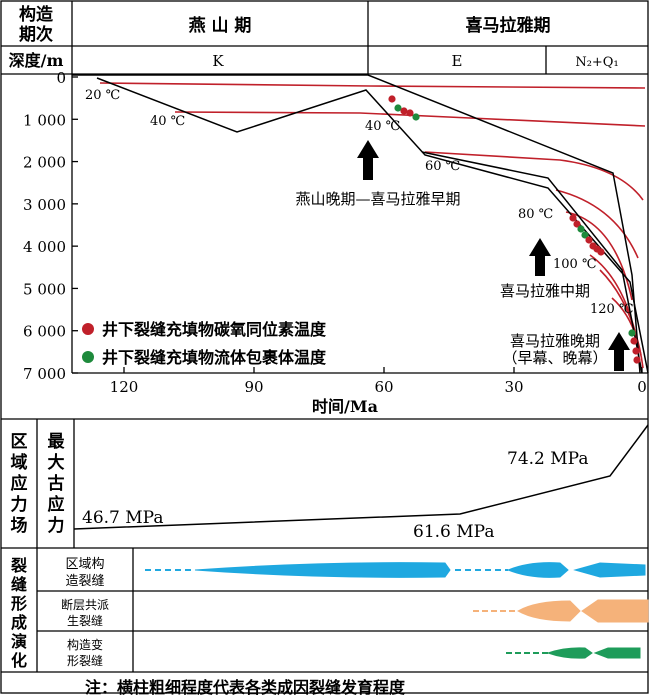 This screenshot has width=650, height=698. I want to click on stress-curve, so click(361, 477).